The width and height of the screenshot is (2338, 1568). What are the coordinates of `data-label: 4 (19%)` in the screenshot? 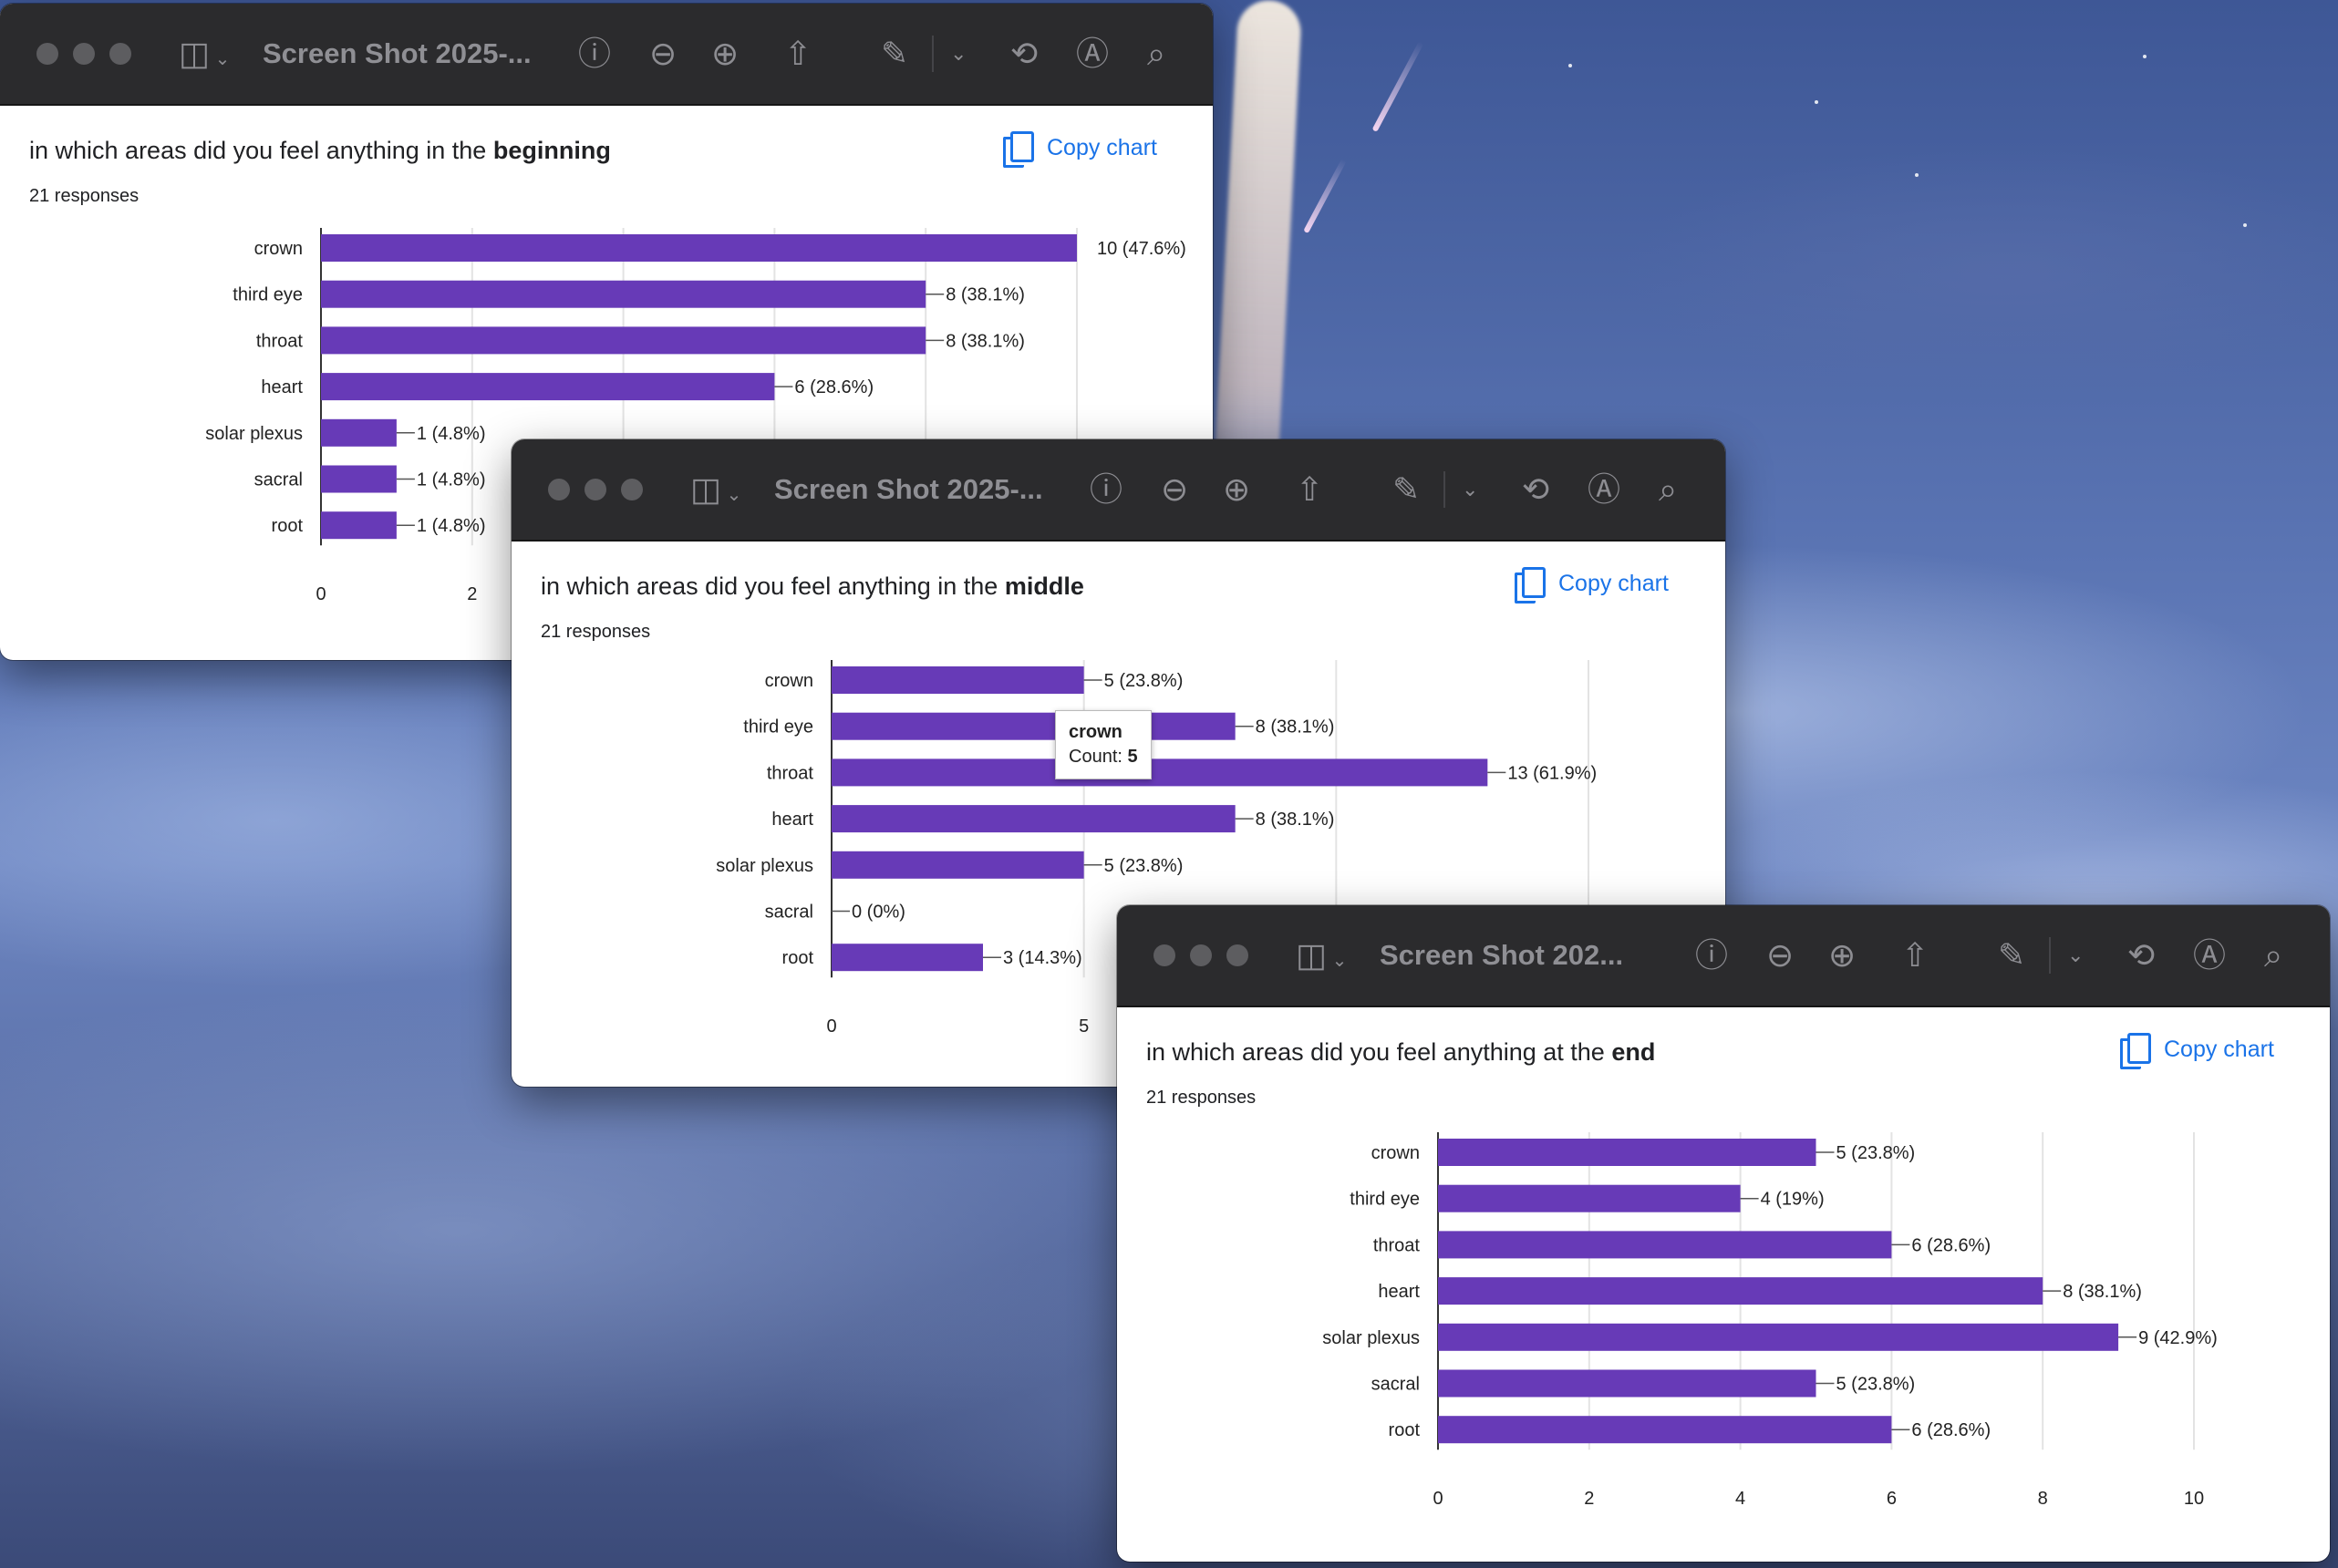 It's located at (1793, 1200).